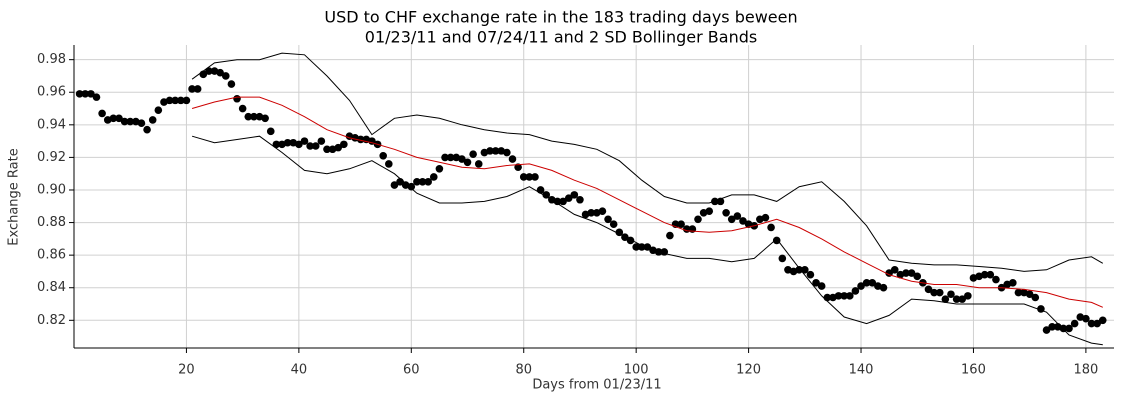 The height and width of the screenshot is (400, 1122). What do you see at coordinates (748, 370) in the screenshot?
I see `x-tick-label: 120` at bounding box center [748, 370].